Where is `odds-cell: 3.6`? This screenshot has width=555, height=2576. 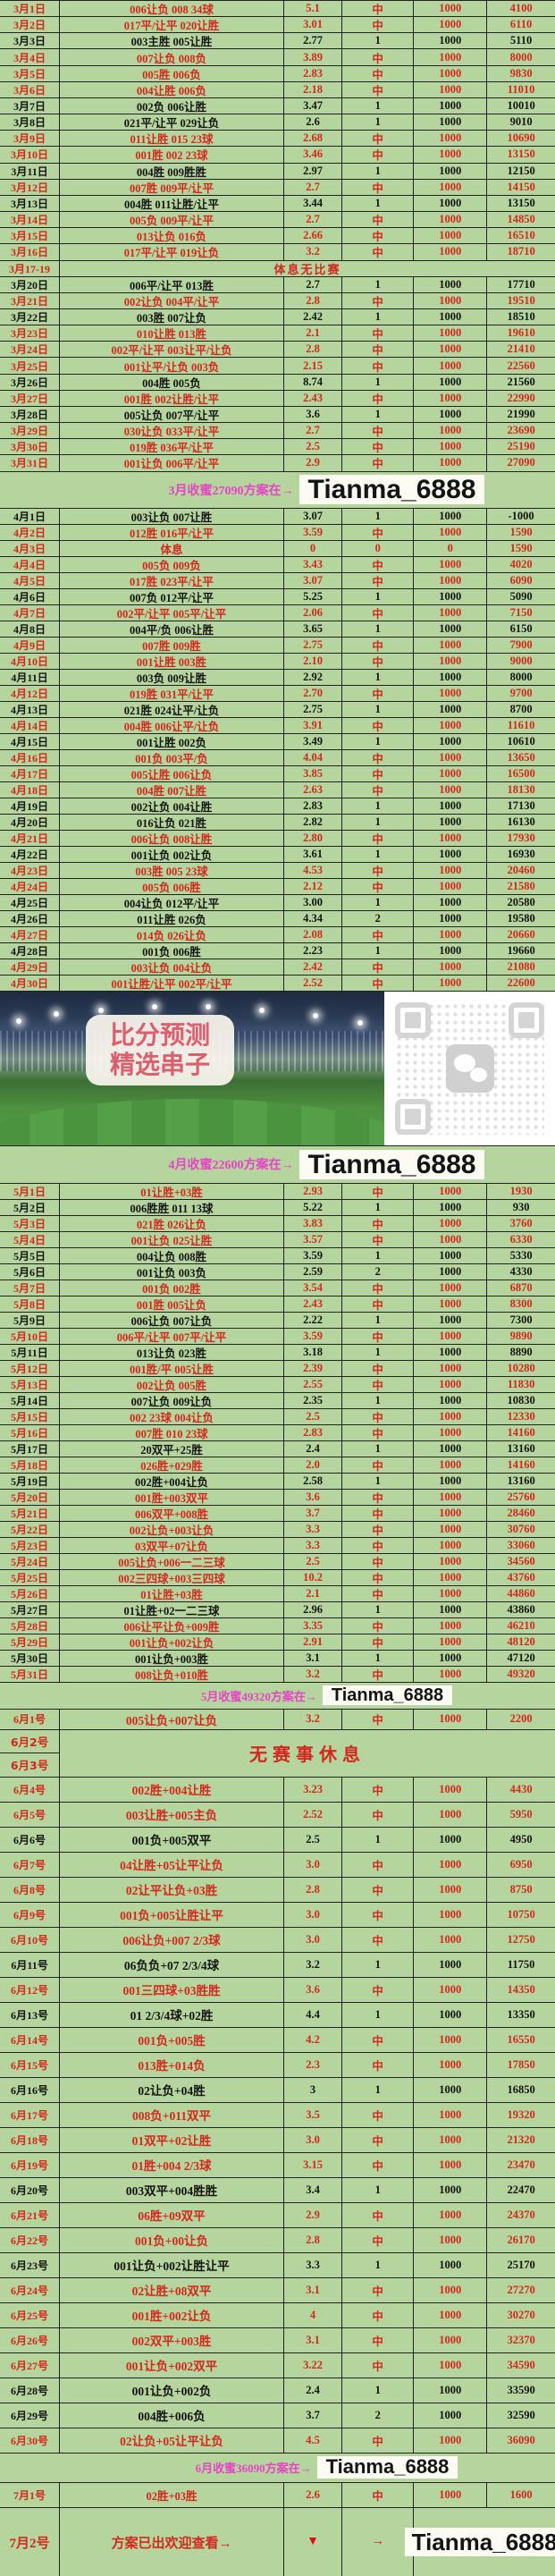
odds-cell: 3.6 is located at coordinates (313, 414).